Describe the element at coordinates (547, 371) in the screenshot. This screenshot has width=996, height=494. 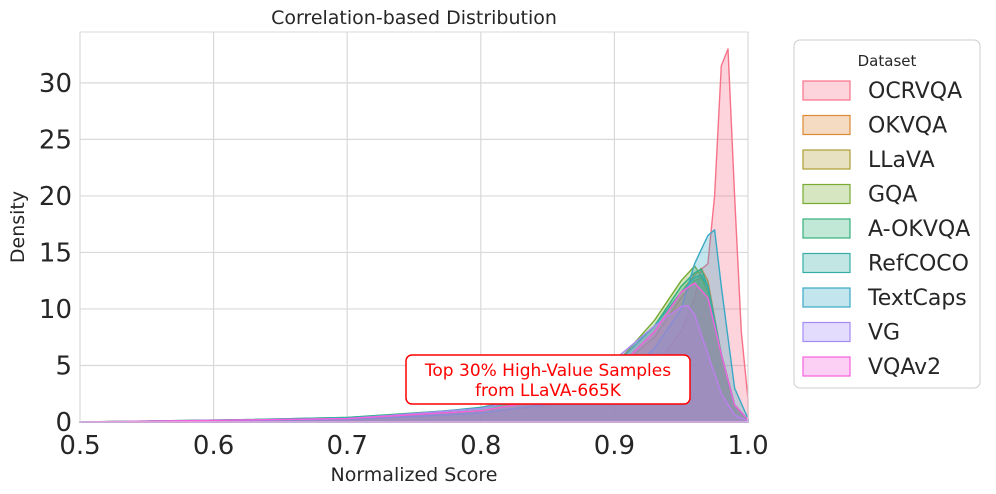
I see `annotation-line-1: Top 30% High-Value Samples` at that location.